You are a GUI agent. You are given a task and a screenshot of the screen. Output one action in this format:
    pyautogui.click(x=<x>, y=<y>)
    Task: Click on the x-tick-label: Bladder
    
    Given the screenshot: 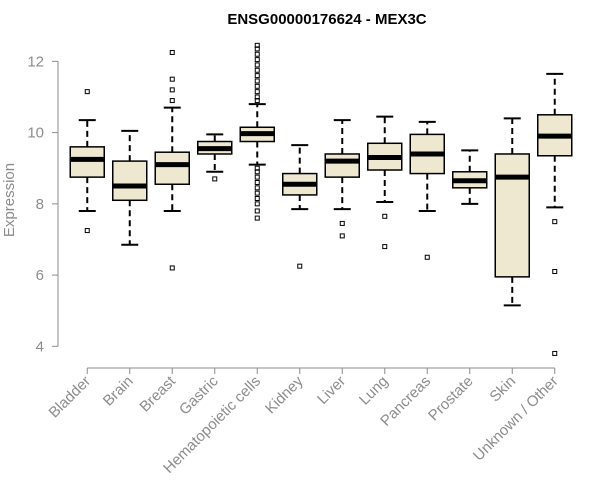 What is the action you would take?
    pyautogui.click(x=69, y=397)
    